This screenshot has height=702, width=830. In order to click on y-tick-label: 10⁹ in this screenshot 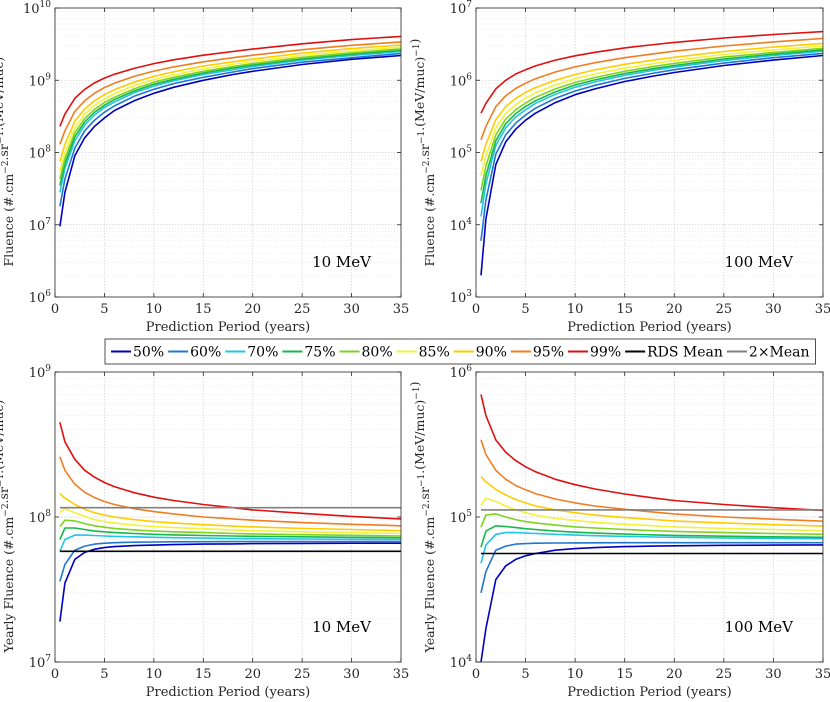, I will do `click(40, 80)`.